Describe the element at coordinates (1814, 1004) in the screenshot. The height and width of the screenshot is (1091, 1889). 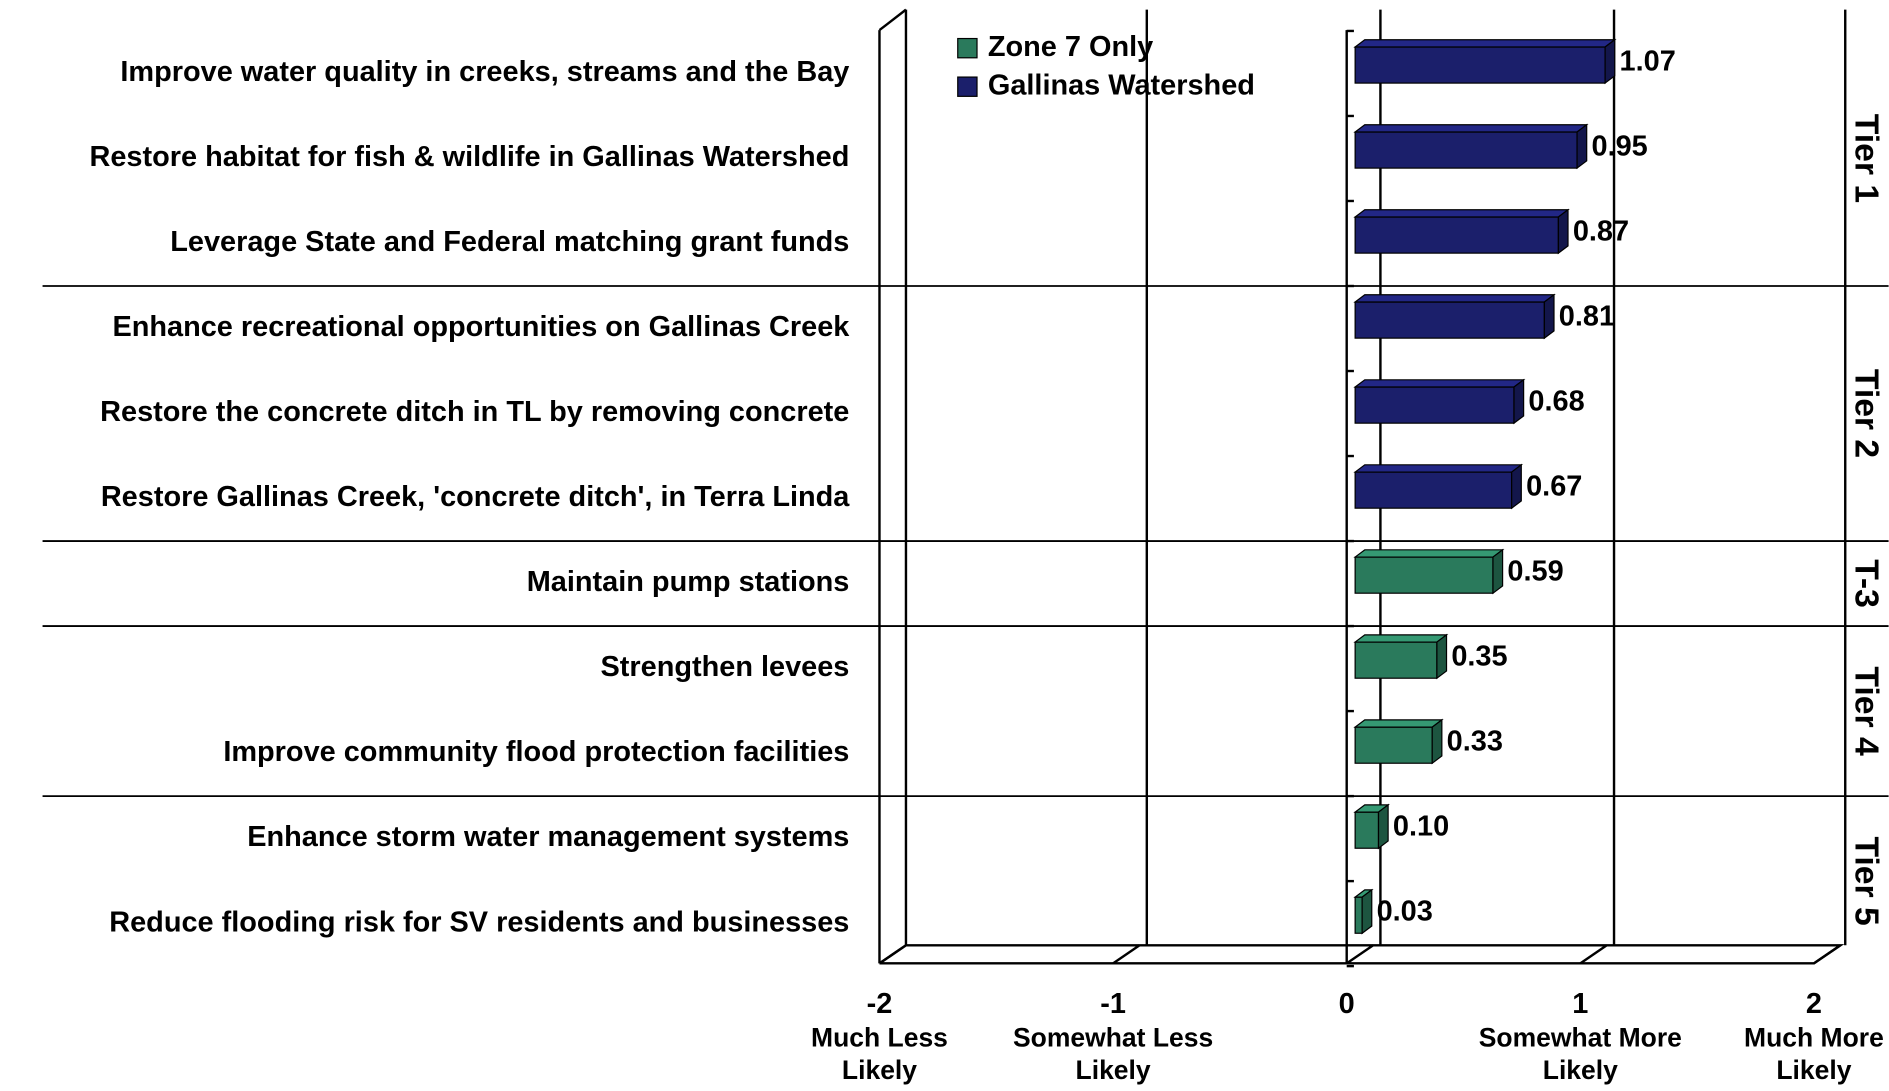
I see `x-tick-label: 2` at that location.